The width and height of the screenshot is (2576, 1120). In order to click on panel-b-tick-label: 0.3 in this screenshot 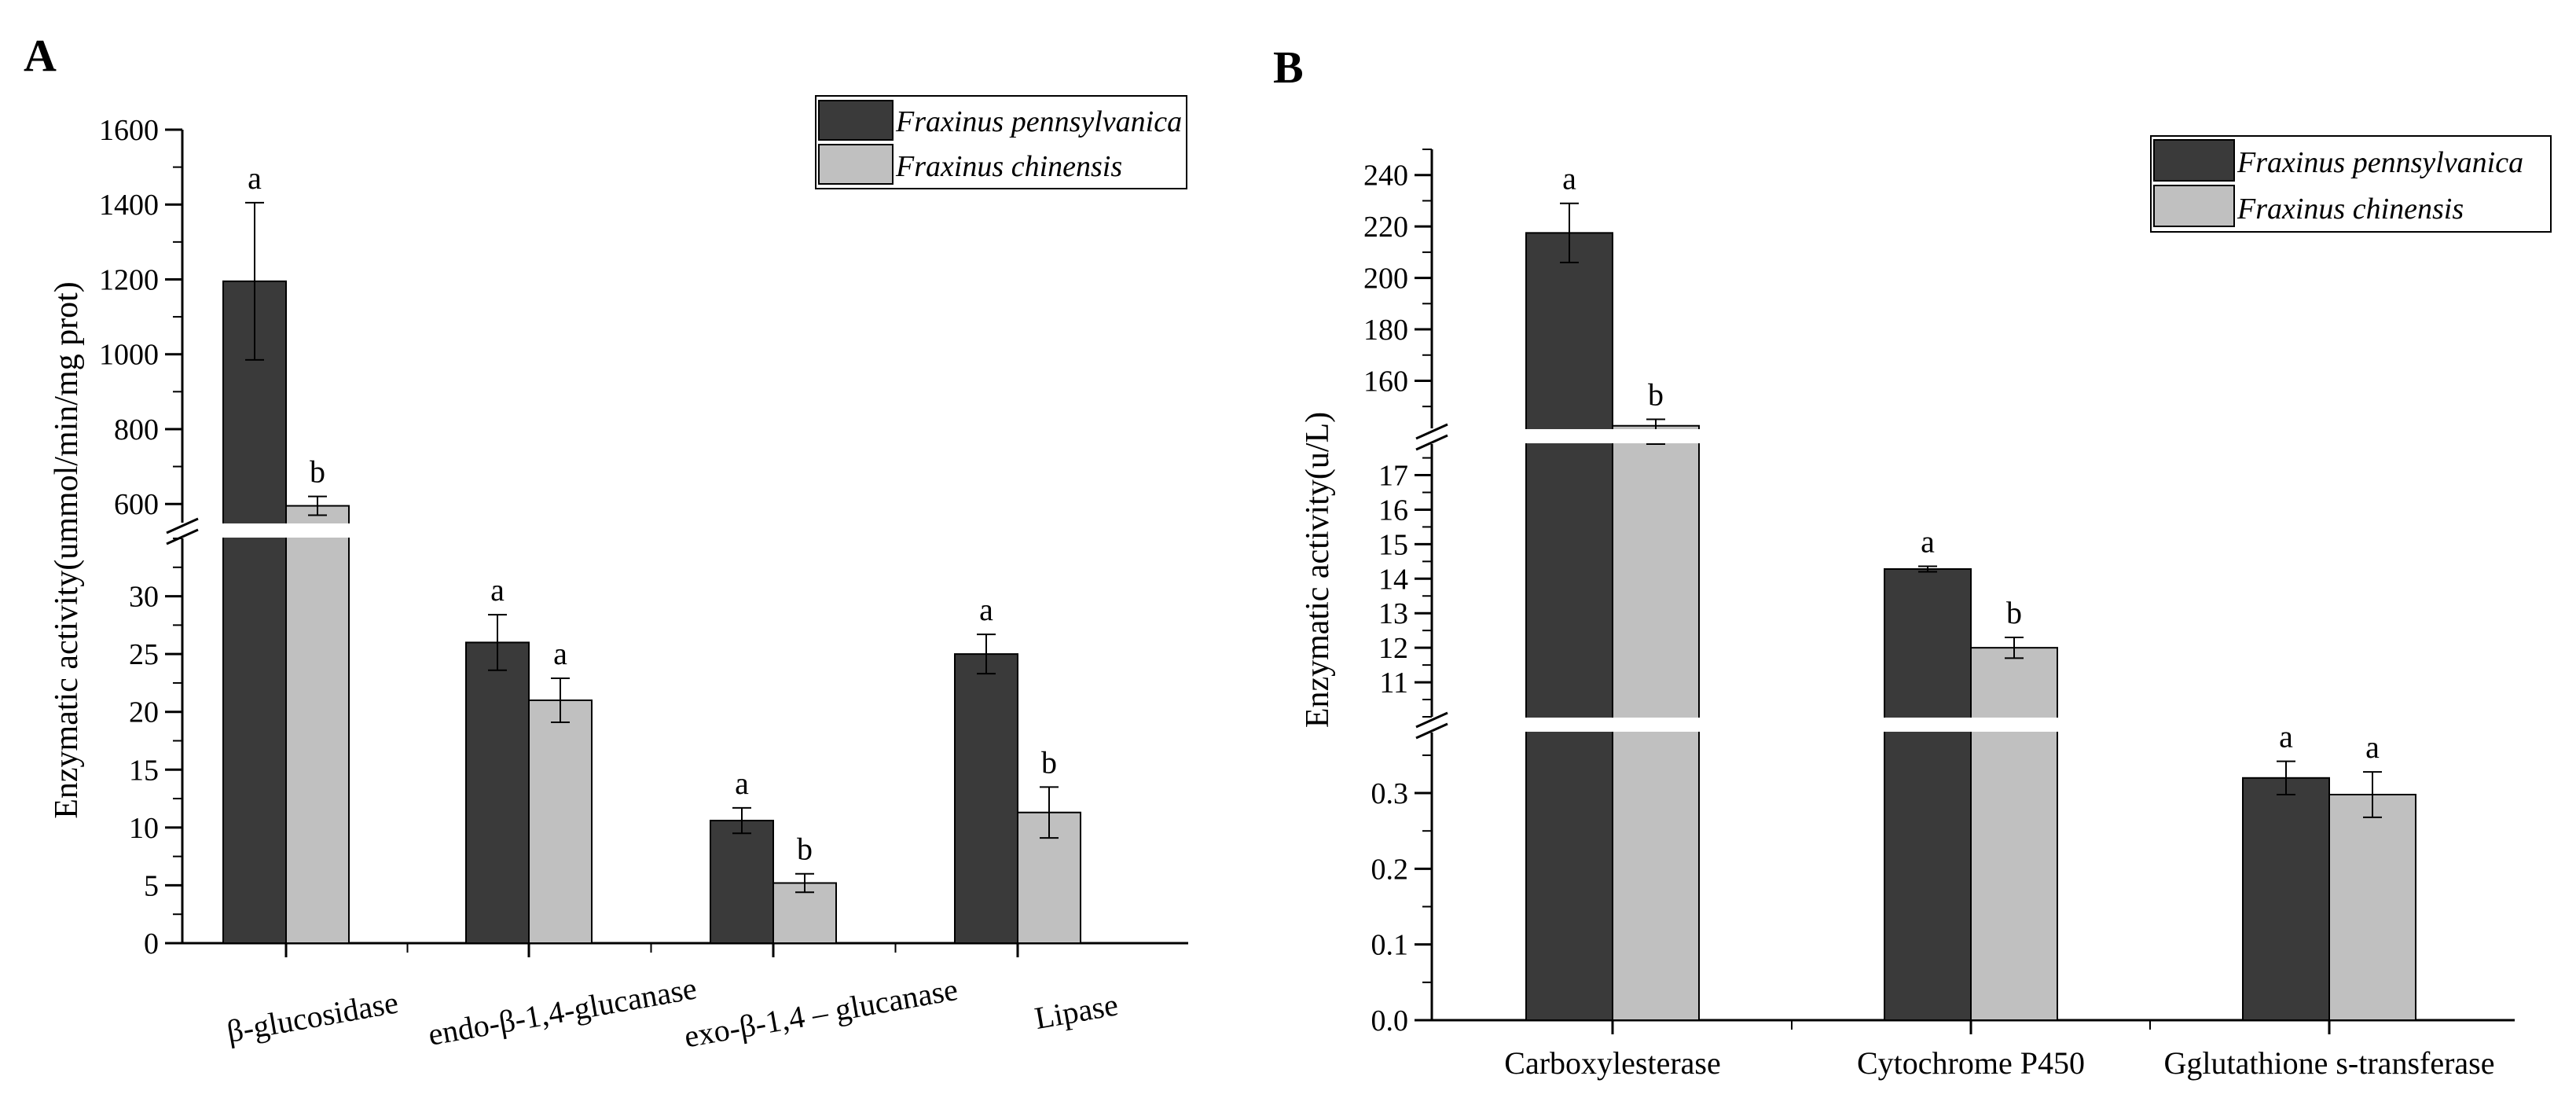, I will do `click(1390, 793)`.